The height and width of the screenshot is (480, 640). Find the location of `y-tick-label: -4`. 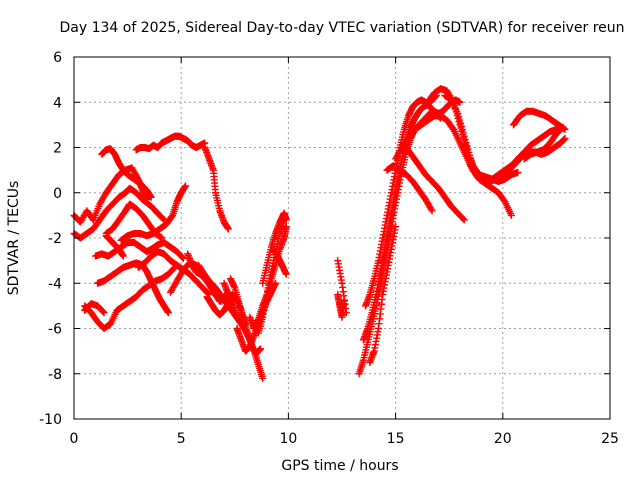

y-tick-label: -4 is located at coordinates (55, 284).